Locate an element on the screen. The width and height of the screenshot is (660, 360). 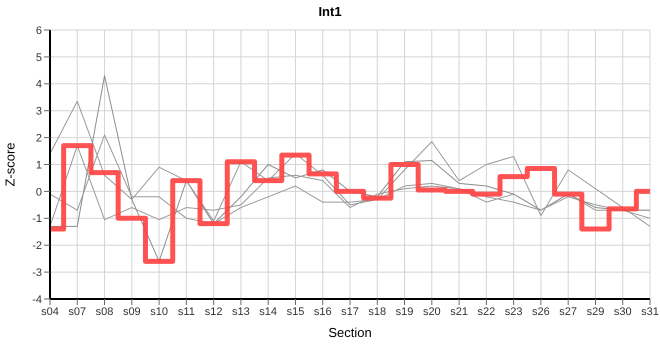
x-tick-label: s26 is located at coordinates (541, 312).